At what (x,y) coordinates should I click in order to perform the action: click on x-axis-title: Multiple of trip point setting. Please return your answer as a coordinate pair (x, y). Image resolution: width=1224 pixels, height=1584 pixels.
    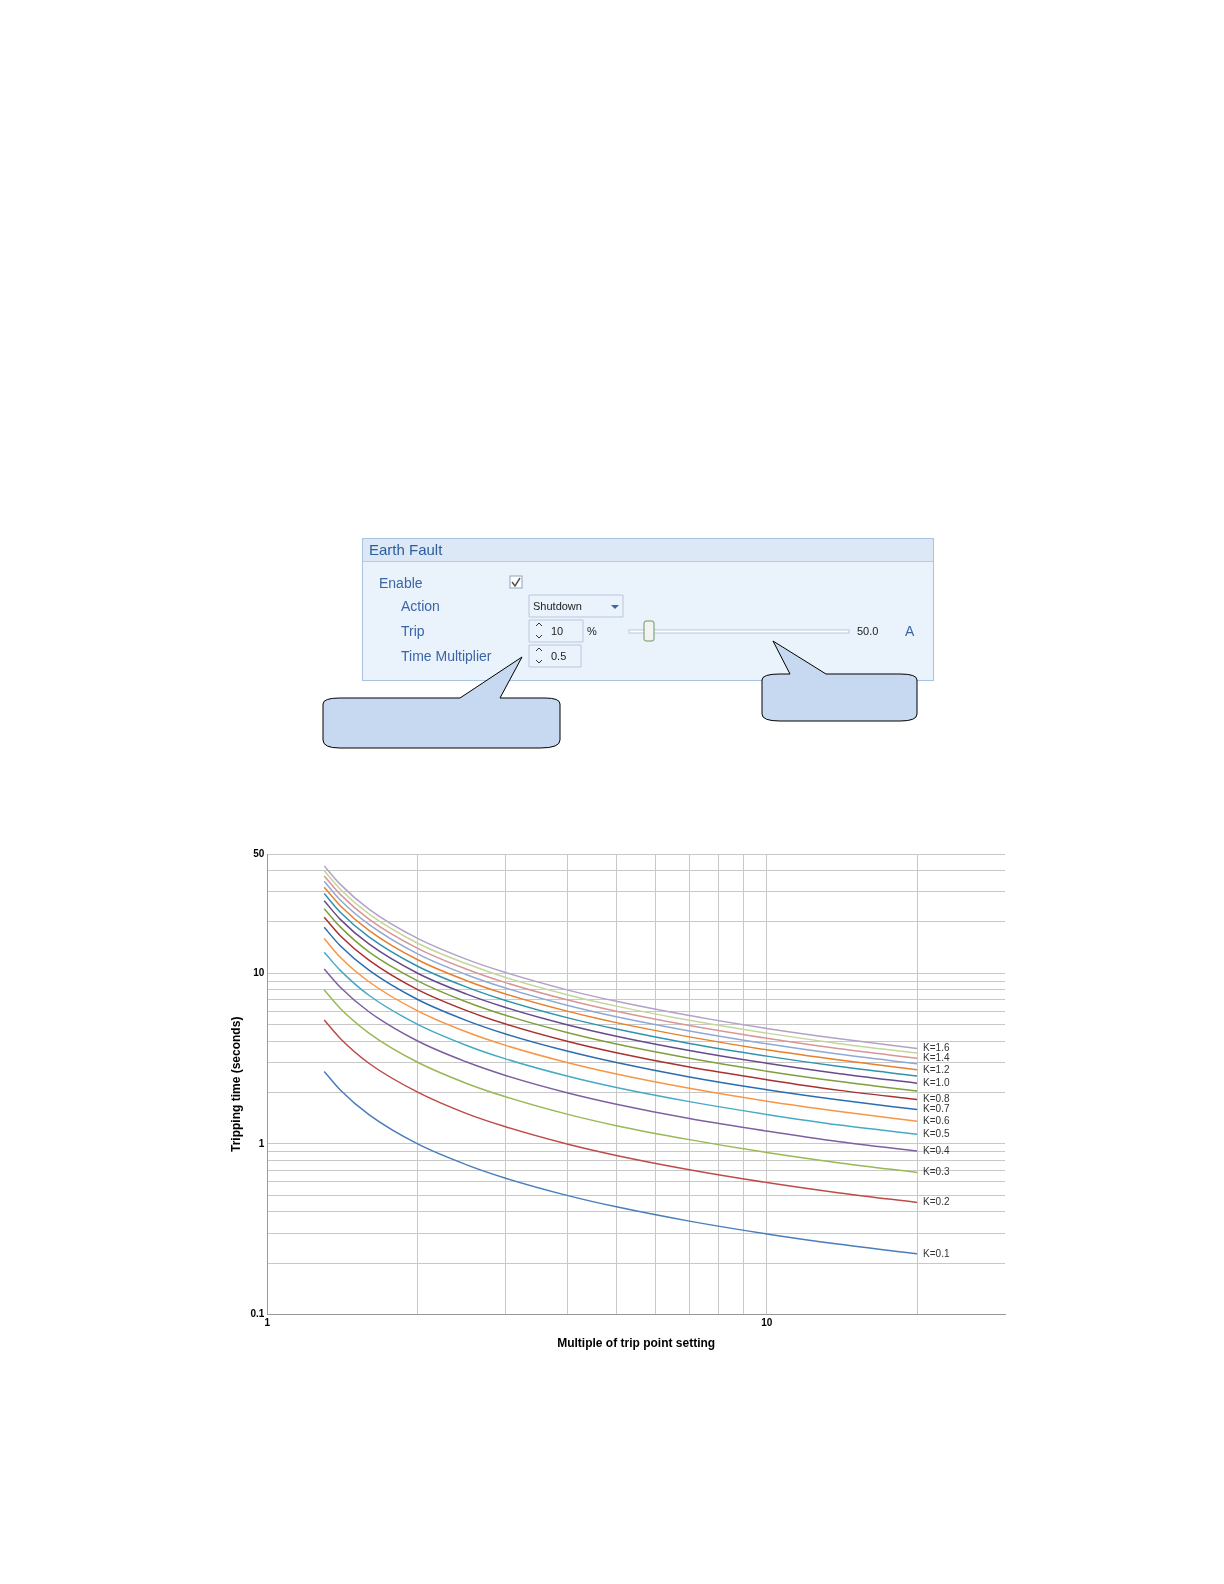
    Looking at the image, I should click on (636, 1343).